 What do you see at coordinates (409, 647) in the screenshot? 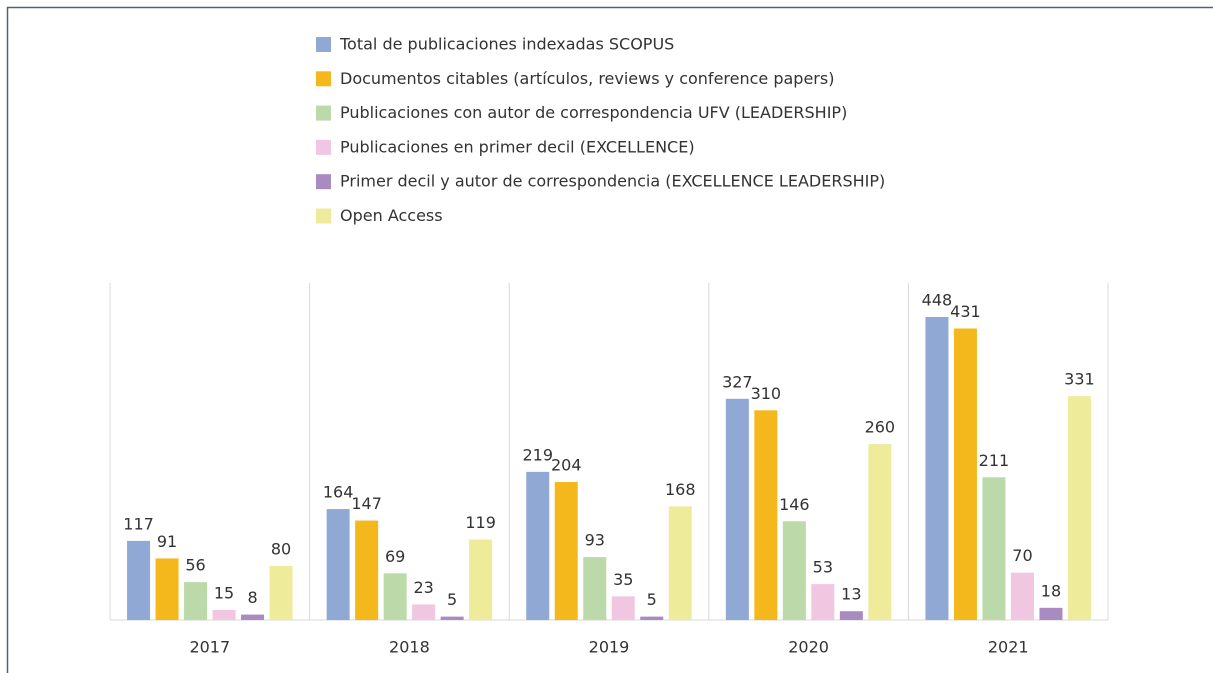
I see `x-tick-label: 2018` at bounding box center [409, 647].